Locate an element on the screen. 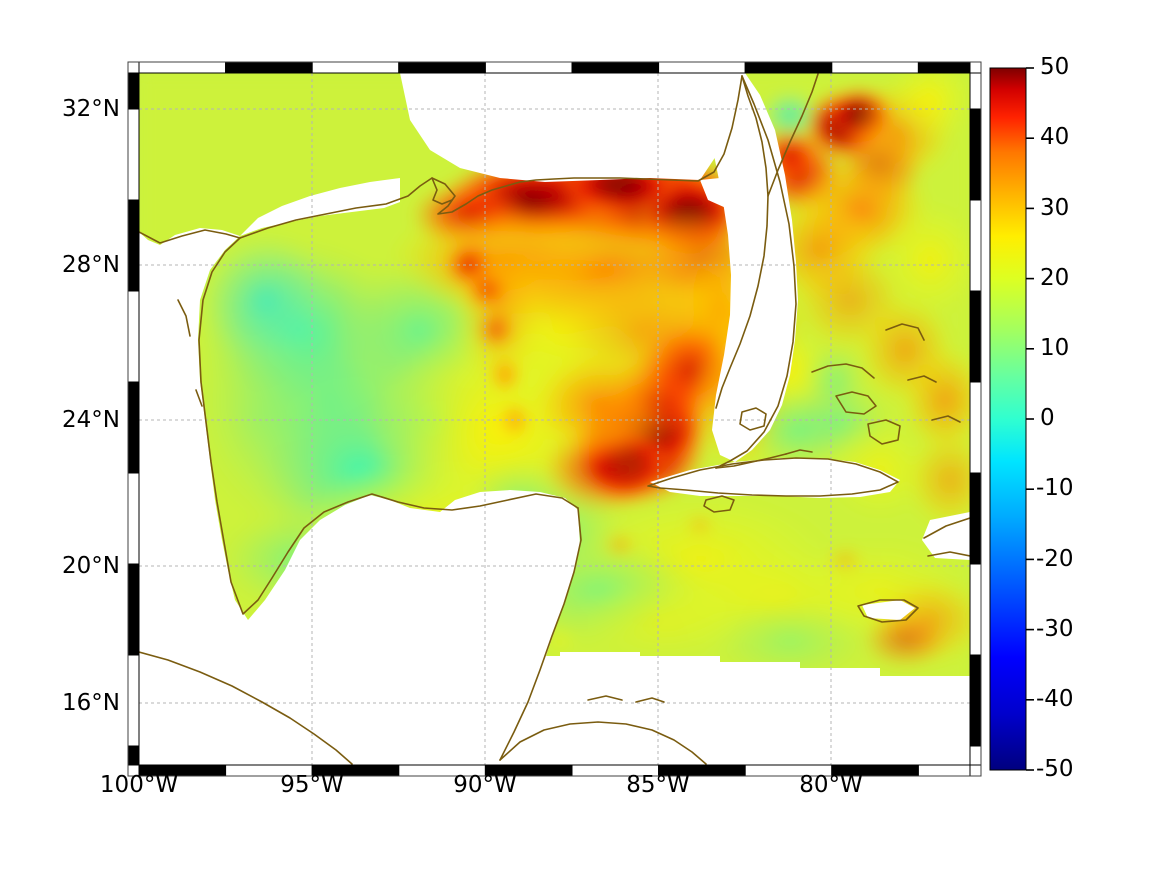 The image size is (1167, 875). x-tick-label-95W: 95°W is located at coordinates (312, 785).